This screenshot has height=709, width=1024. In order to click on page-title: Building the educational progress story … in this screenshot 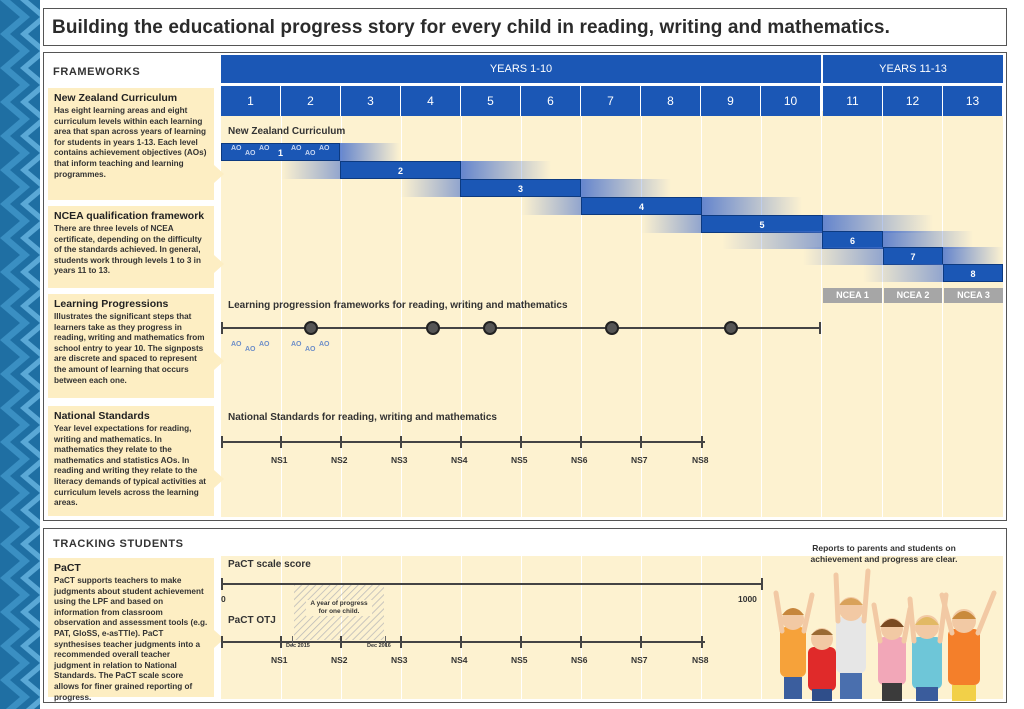, I will do `click(471, 27)`.